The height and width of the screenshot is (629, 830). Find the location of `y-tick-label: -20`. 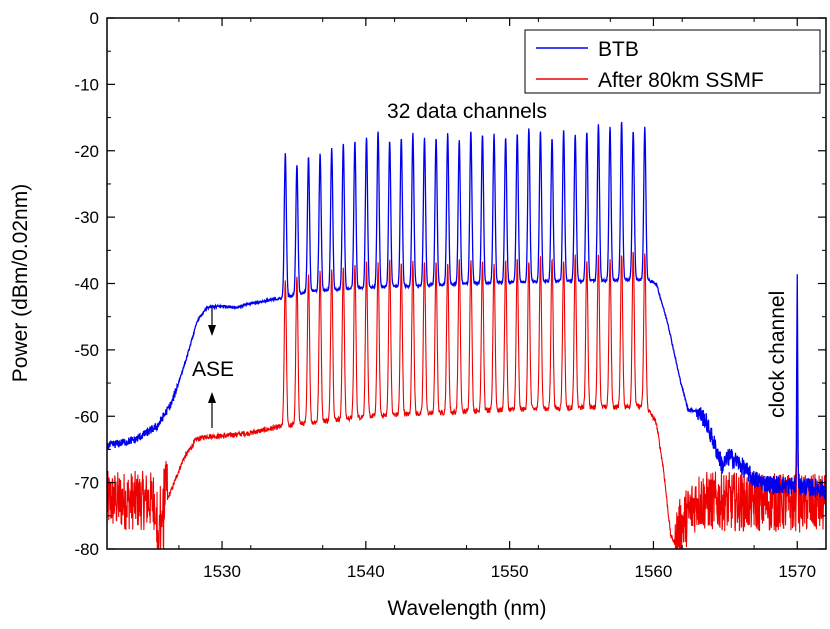

y-tick-label: -20 is located at coordinates (86, 151).